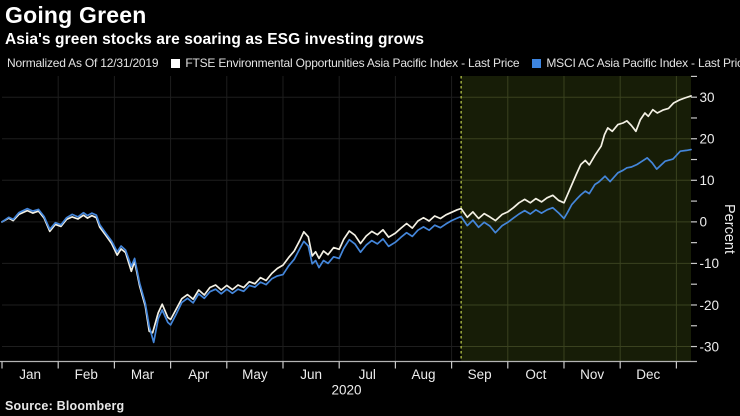  I want to click on x-axis-month-label: Sep, so click(480, 374).